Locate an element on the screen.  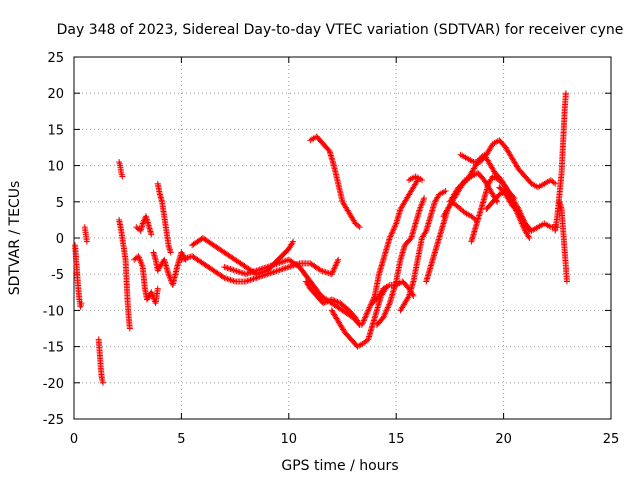
series-track-t14 is located at coordinates (358, 317).